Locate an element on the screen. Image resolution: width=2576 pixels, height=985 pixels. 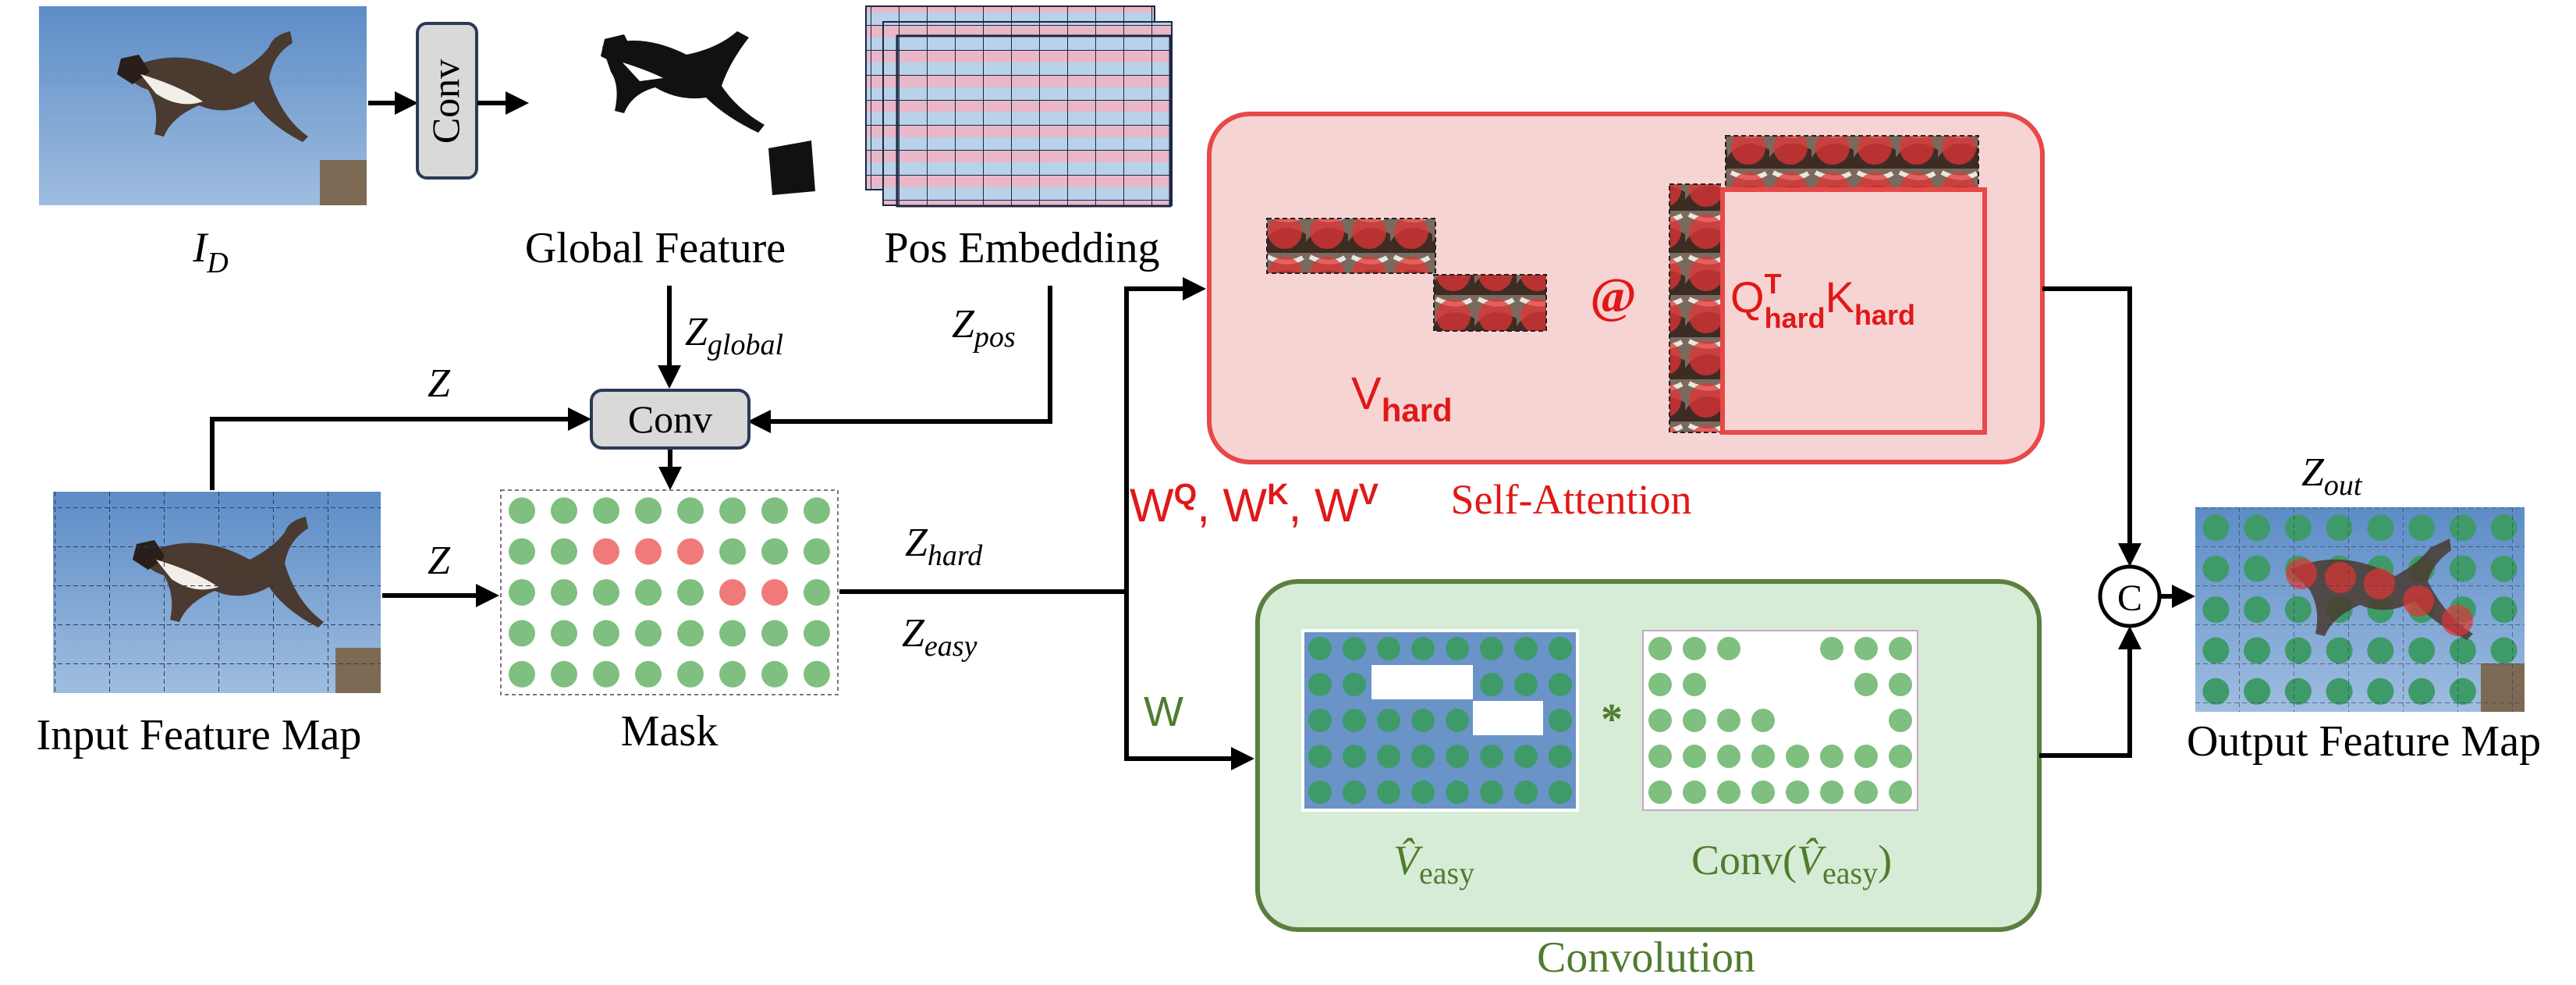
qk-matrix is located at coordinates (1853, 311).